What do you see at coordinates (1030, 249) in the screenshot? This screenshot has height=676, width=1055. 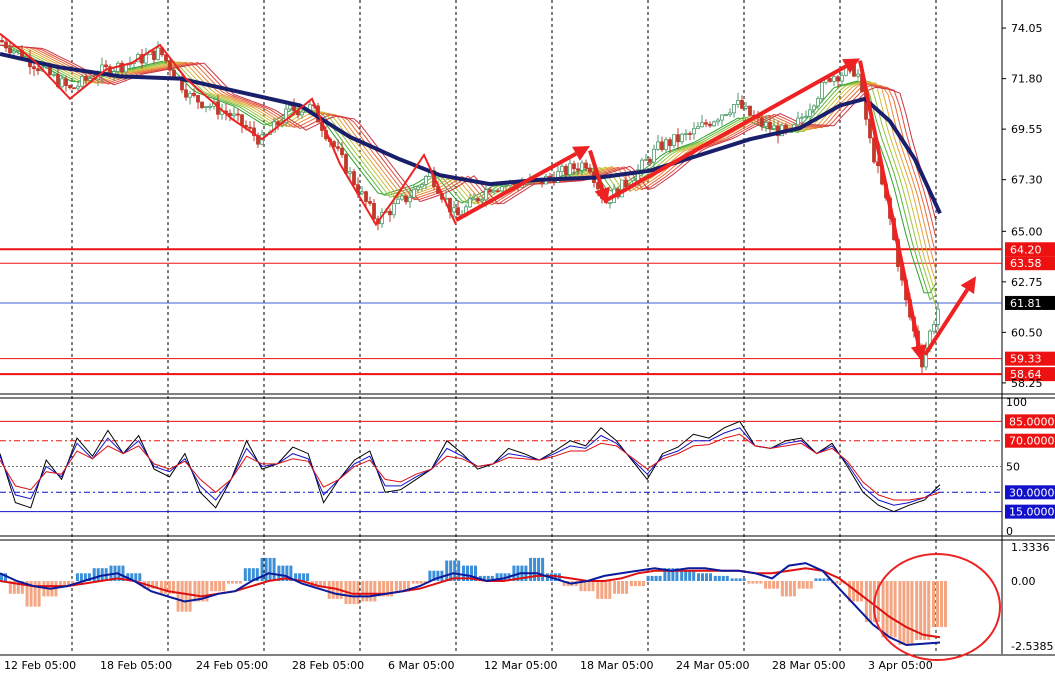 I see `price-level-tag` at bounding box center [1030, 249].